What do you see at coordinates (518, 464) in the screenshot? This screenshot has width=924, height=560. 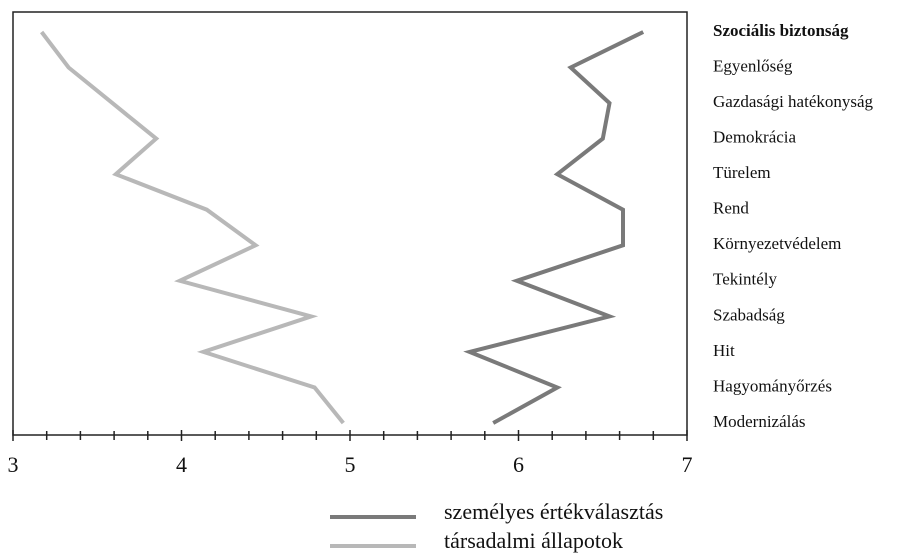 I see `x-tick-label: 6` at bounding box center [518, 464].